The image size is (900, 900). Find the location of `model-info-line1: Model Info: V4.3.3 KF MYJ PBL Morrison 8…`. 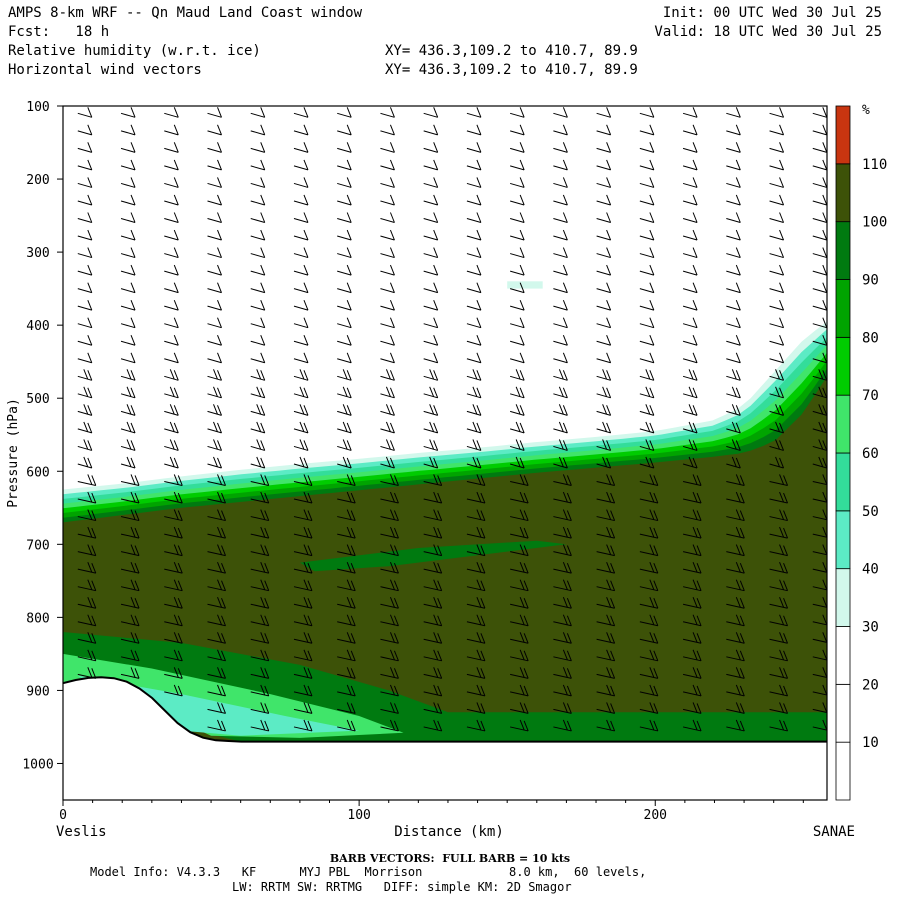

model-info-line1: Model Info: V4.3.3 KF MYJ PBL Morrison 8… is located at coordinates (368, 872).